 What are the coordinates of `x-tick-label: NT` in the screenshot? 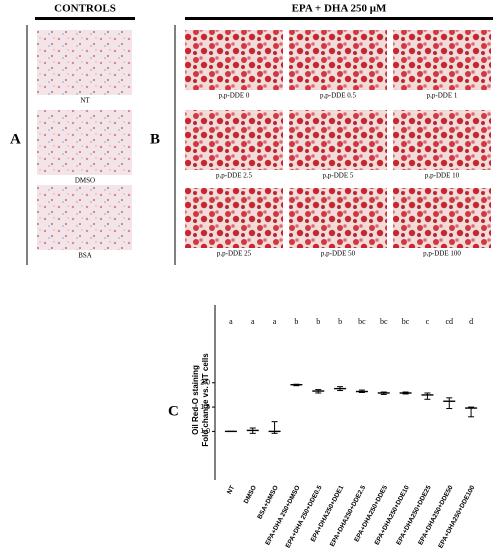 It's located at (231, 489).